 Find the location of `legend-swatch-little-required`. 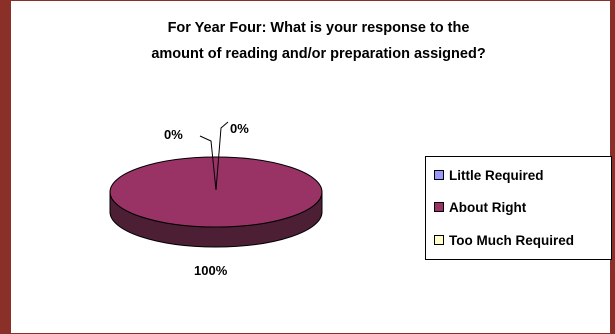

legend-swatch-little-required is located at coordinates (439, 175).